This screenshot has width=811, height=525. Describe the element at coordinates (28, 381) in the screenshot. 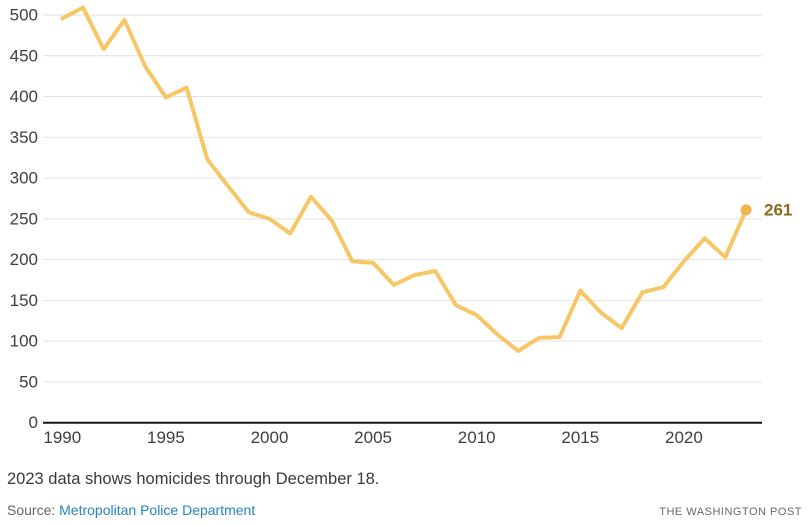

I see `y-tick-label: 50` at that location.